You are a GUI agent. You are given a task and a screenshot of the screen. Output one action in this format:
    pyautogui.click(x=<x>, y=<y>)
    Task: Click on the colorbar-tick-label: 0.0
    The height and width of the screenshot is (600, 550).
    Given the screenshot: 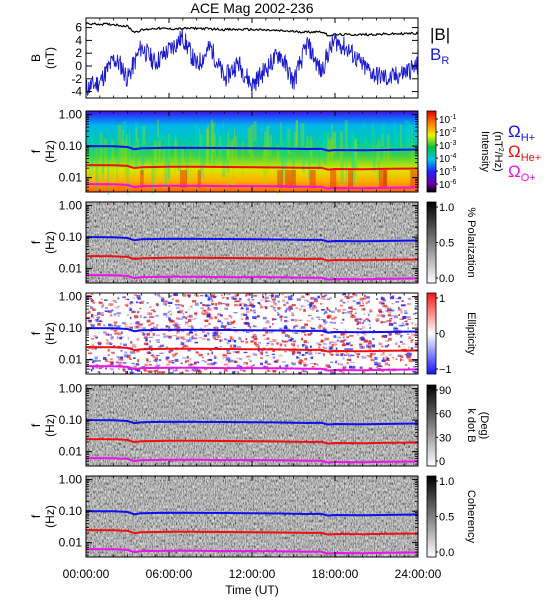 What is the action you would take?
    pyautogui.click(x=446, y=279)
    